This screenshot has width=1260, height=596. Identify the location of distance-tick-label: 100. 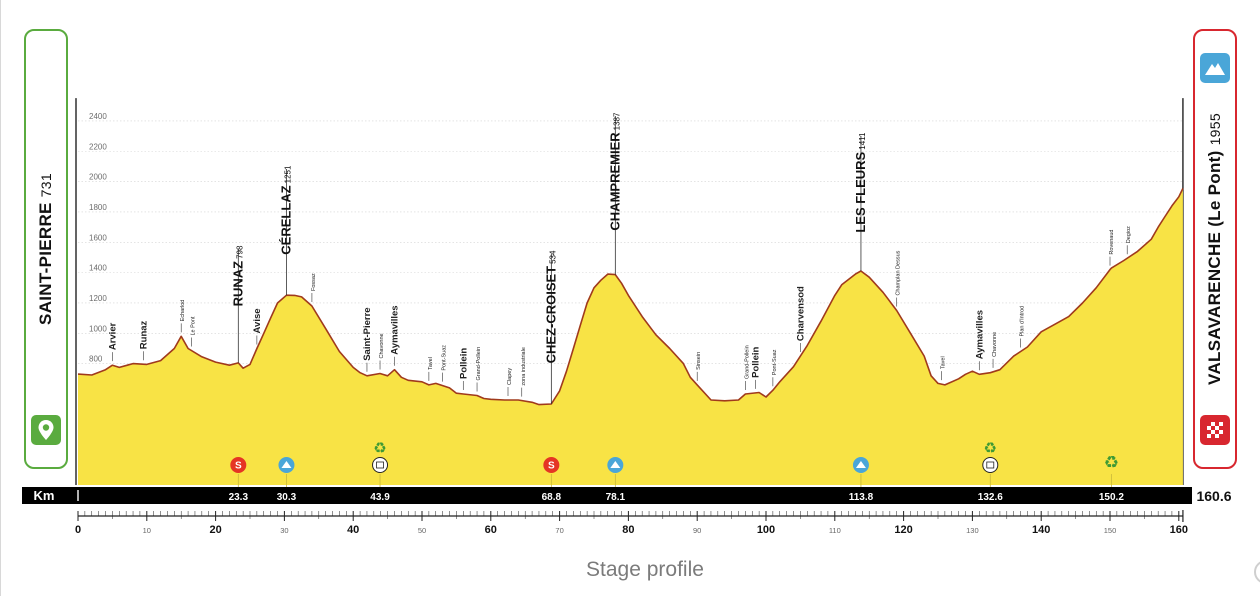
(766, 530).